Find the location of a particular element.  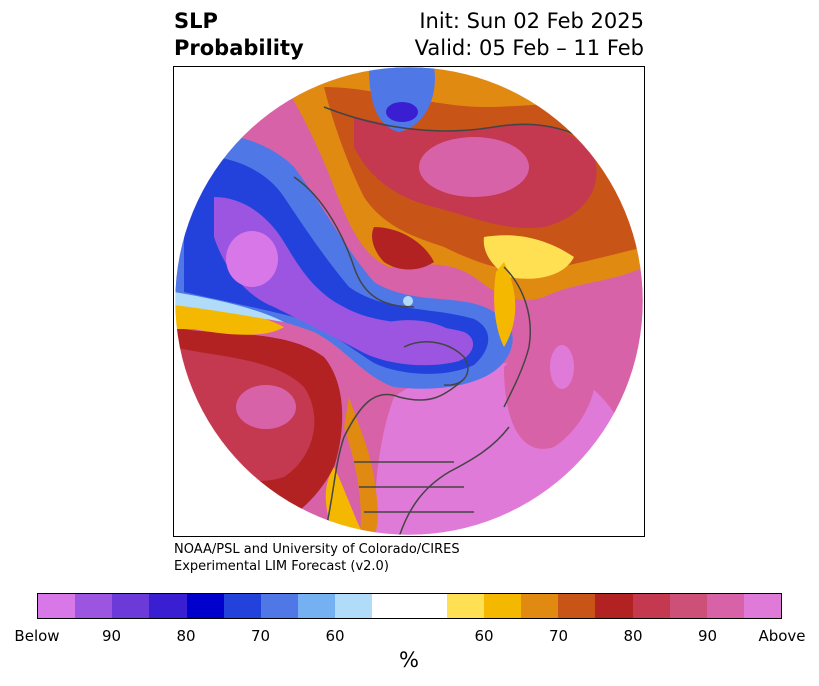

field-westcoast-gold is located at coordinates (344, 501).